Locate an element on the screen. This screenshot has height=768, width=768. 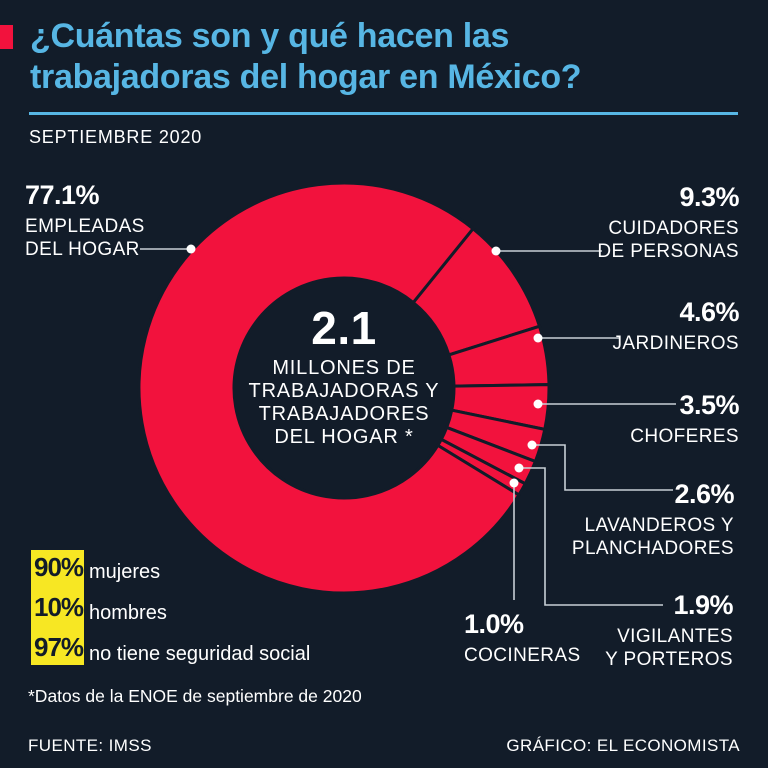
stat-value-hombres: 10% is located at coordinates (59, 607).